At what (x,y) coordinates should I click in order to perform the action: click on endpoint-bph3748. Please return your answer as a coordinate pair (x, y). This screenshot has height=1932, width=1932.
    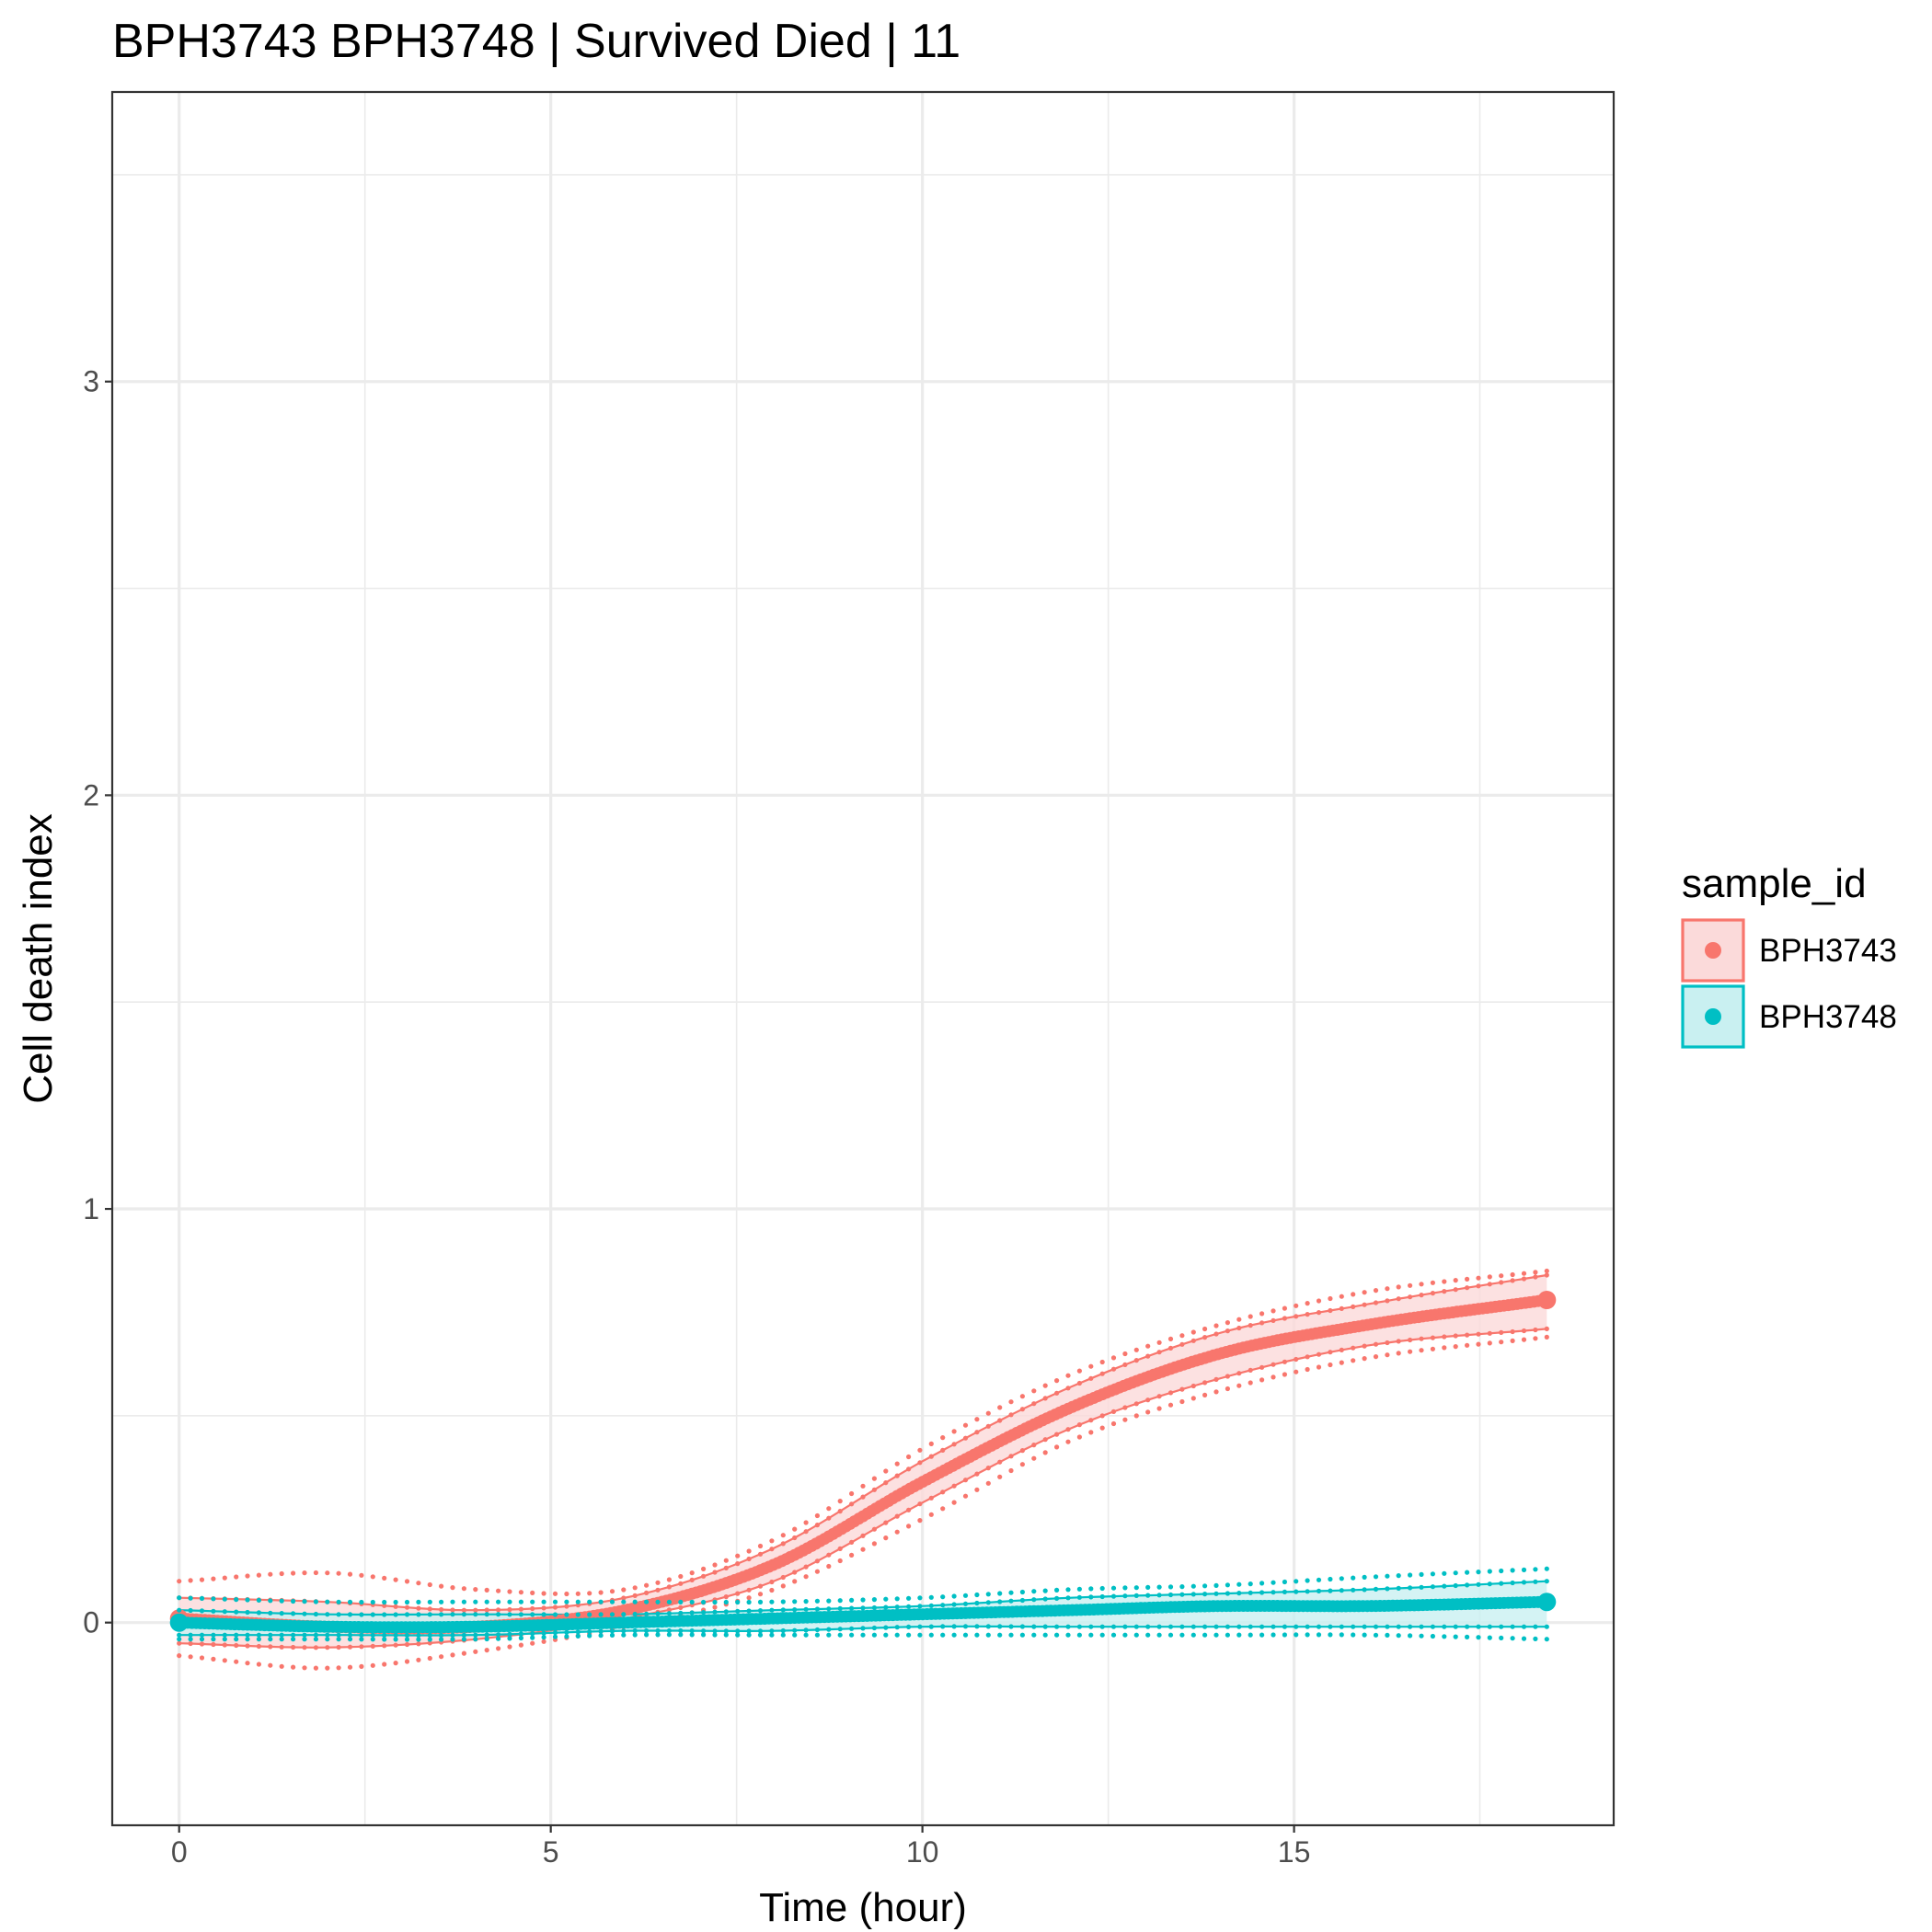
    Looking at the image, I should click on (179, 1622).